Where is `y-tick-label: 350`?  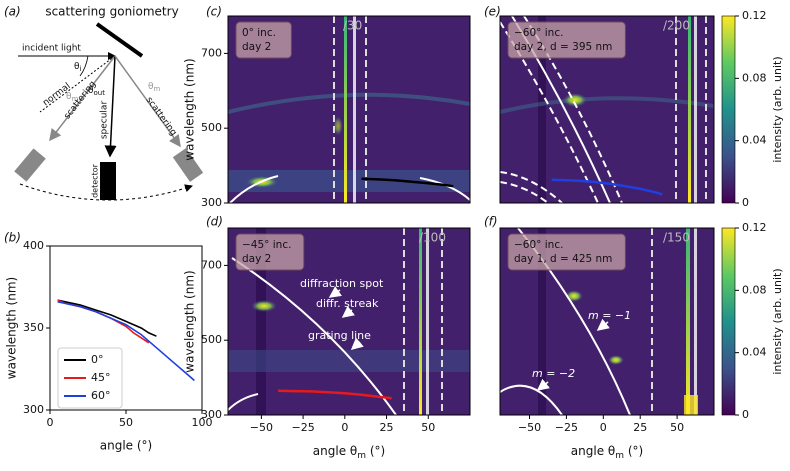 y-tick-label: 350 is located at coordinates (33, 327).